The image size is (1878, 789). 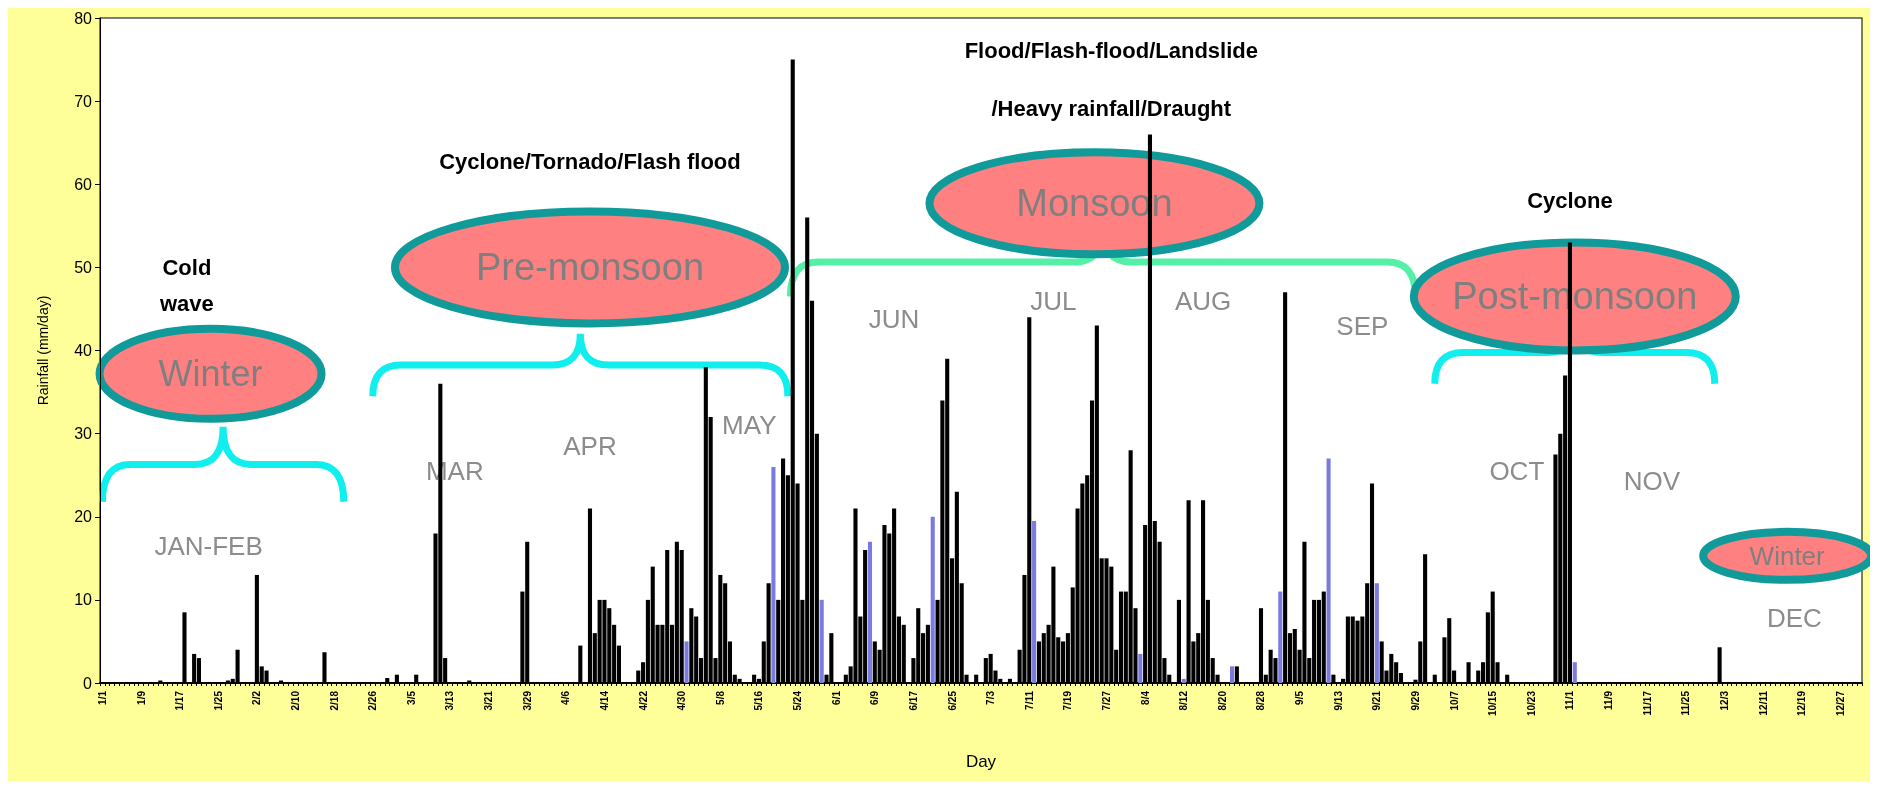 What do you see at coordinates (1184, 700) in the screenshot?
I see `x-tick-label: 8/12` at bounding box center [1184, 700].